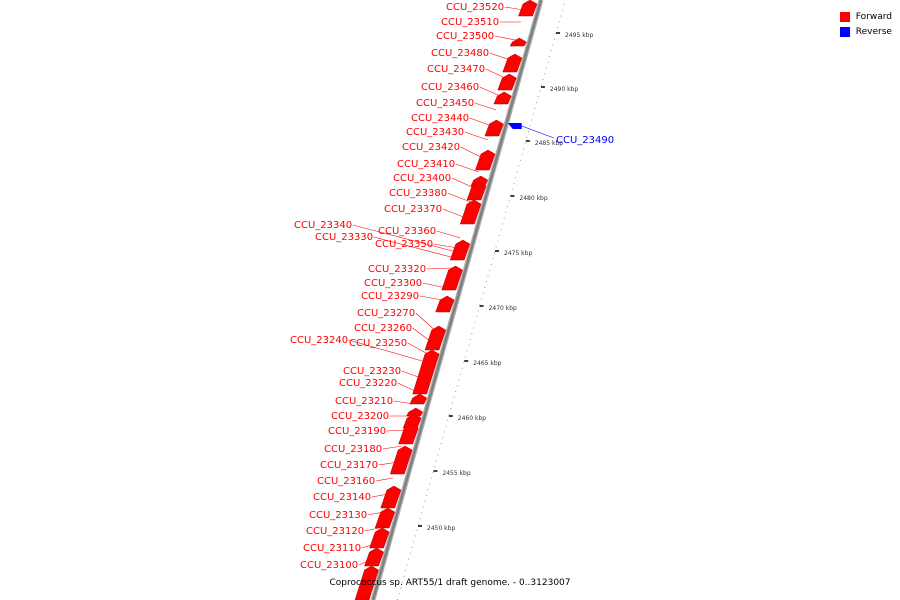 The image size is (900, 600). What do you see at coordinates (441, 528) in the screenshot?
I see `scale-tick-label: 2450 kbp` at bounding box center [441, 528].